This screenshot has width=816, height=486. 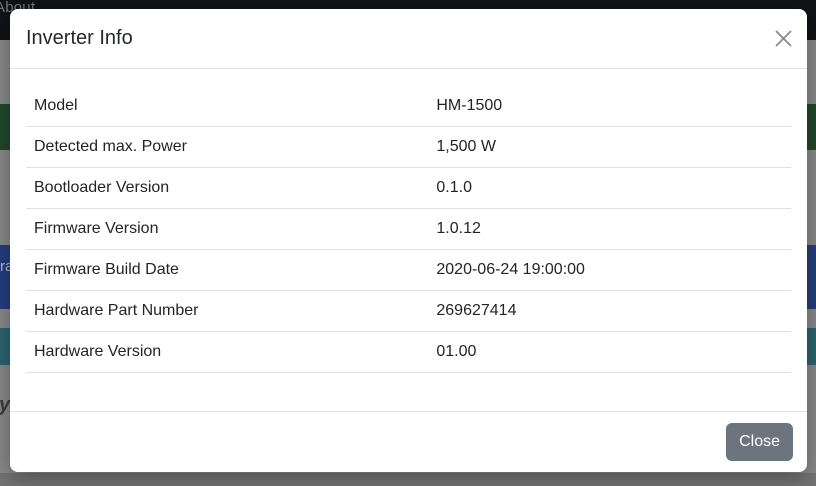 I want to click on modal-footer: Close, so click(x=408, y=441).